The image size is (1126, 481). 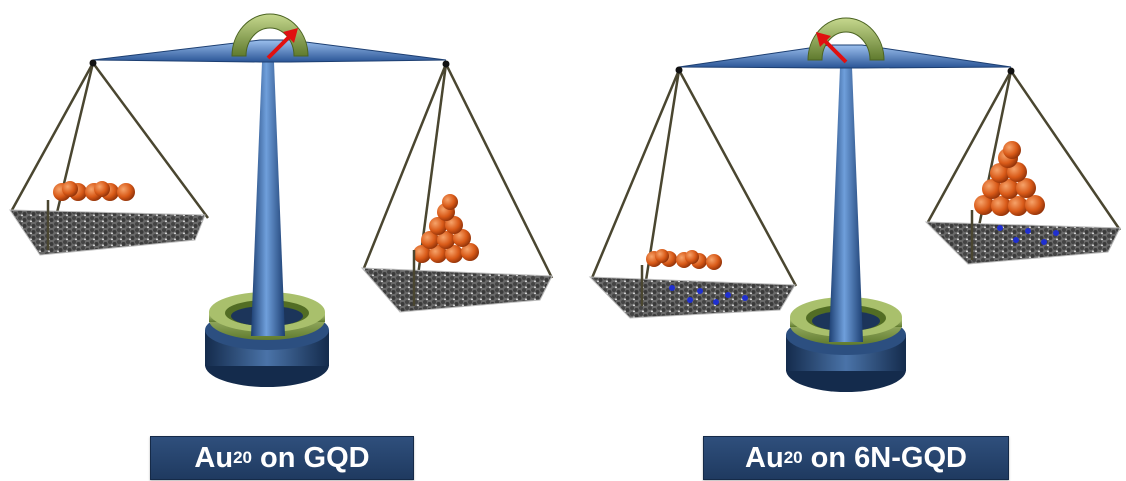 I want to click on indicator-arc-right, so click(x=846, y=39).